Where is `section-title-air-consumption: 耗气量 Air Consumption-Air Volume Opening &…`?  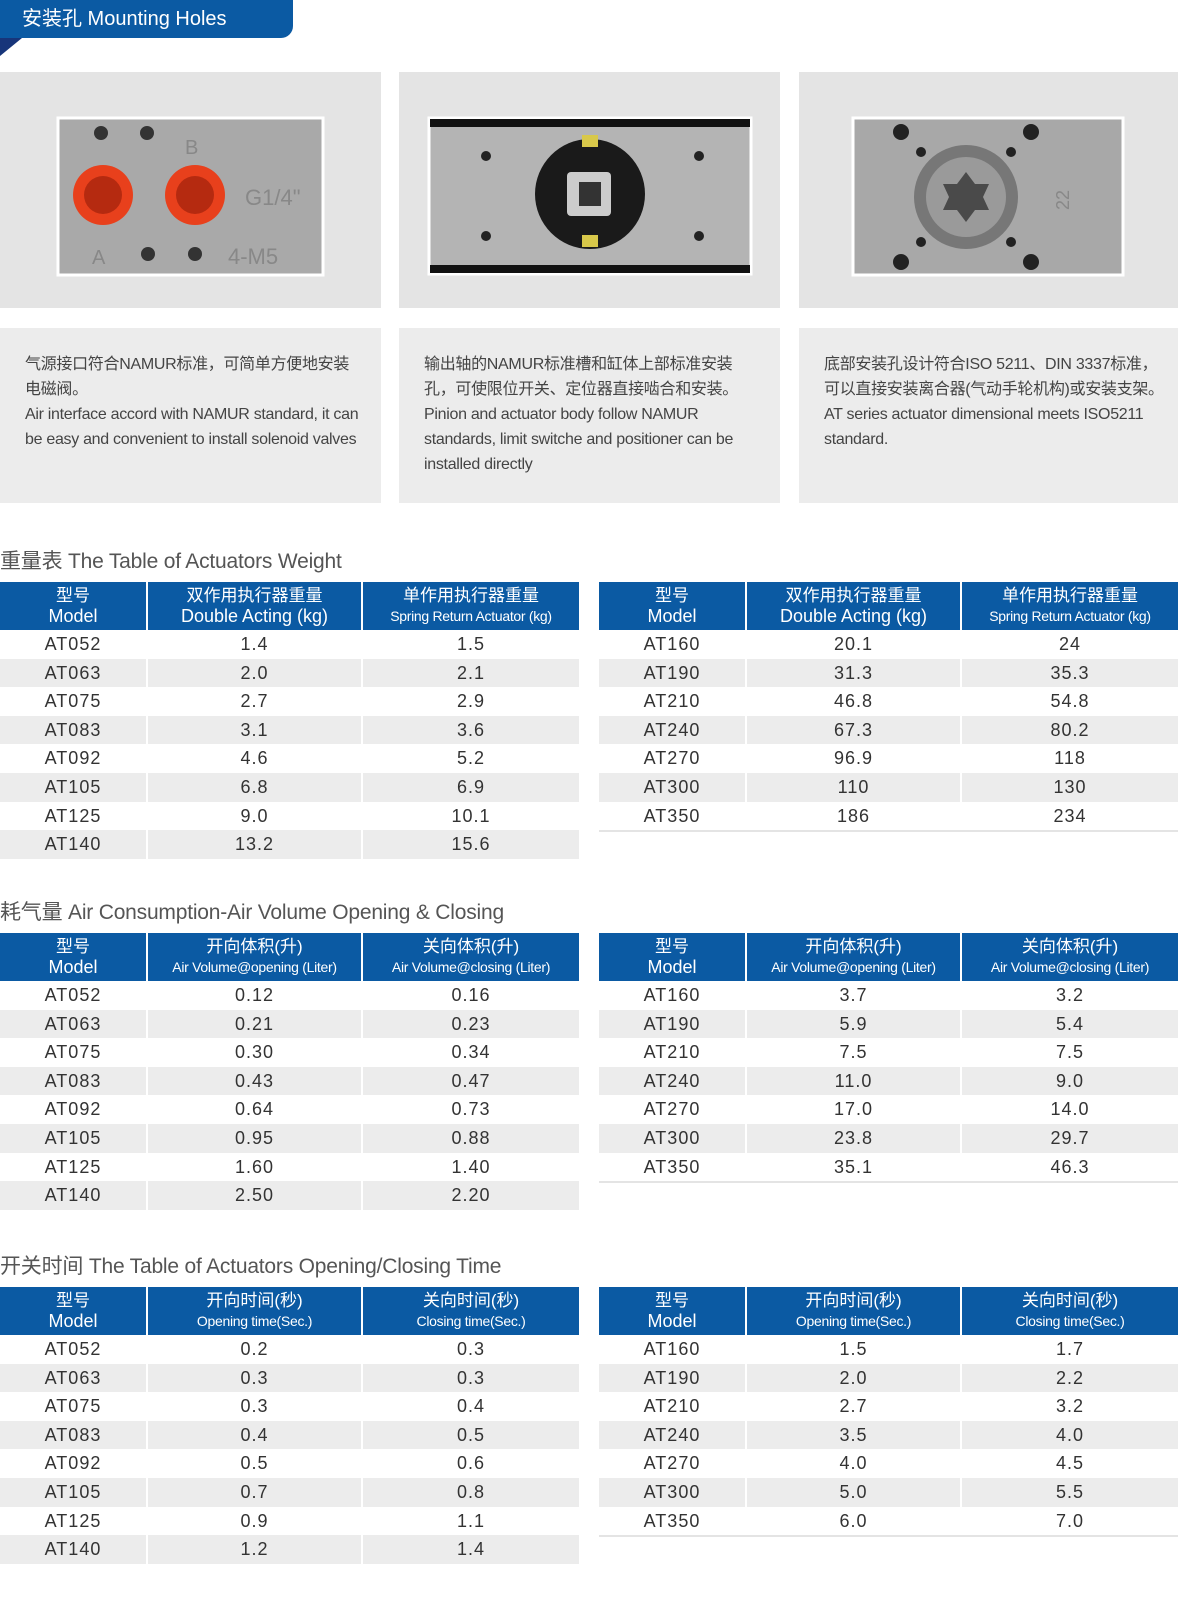
section-title-air-consumption: 耗气量 Air Consumption-Air Volume Opening &… is located at coordinates (252, 912).